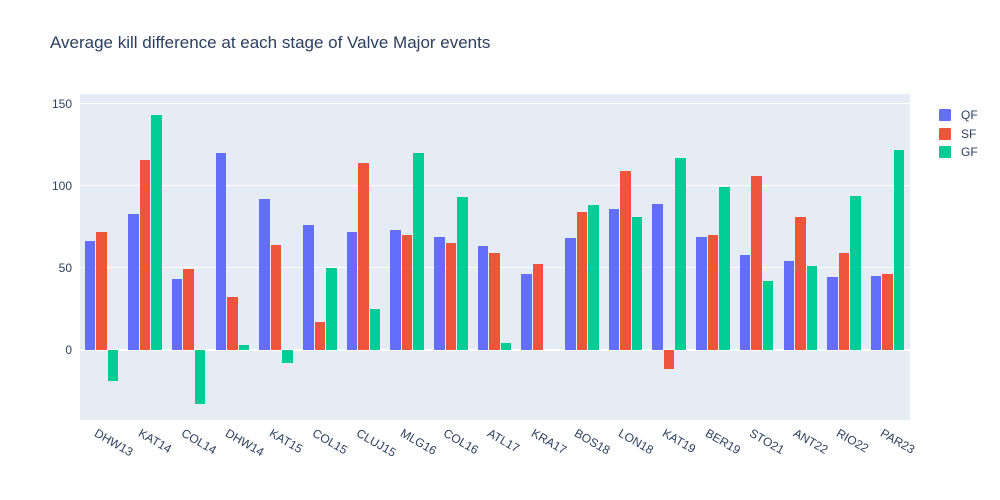  What do you see at coordinates (308, 287) in the screenshot?
I see `bar-qf-col15` at bounding box center [308, 287].